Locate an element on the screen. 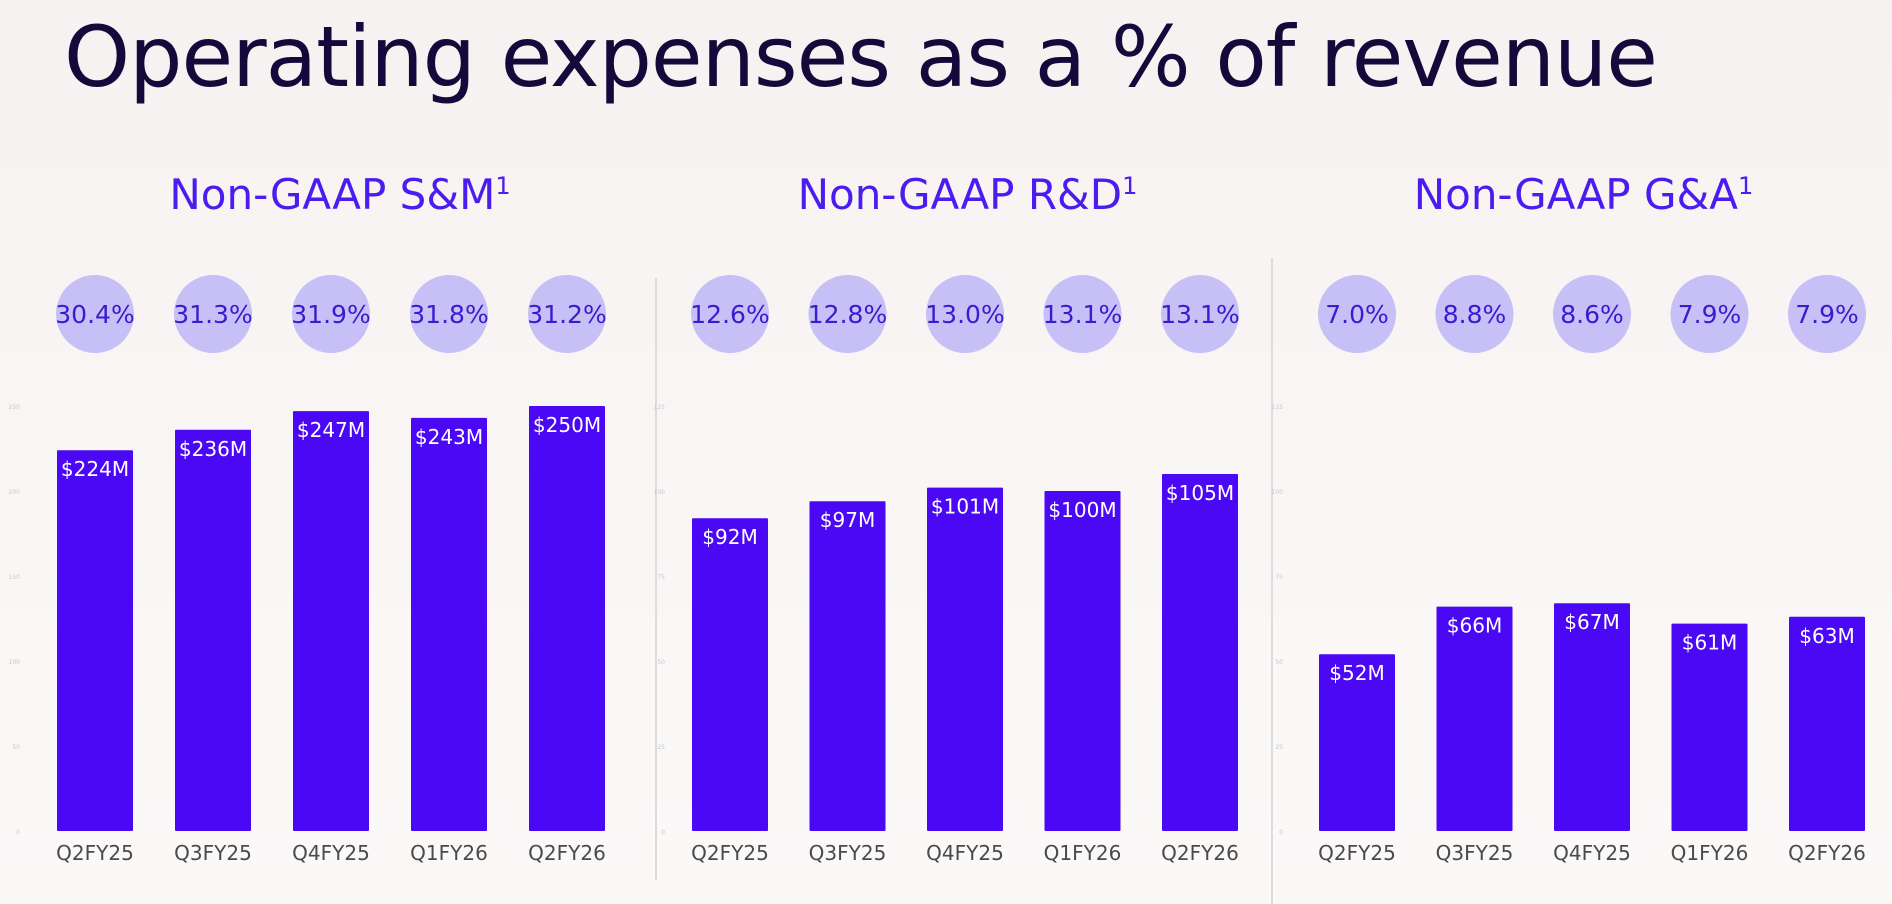  value-label: $100M is located at coordinates (1082, 510).